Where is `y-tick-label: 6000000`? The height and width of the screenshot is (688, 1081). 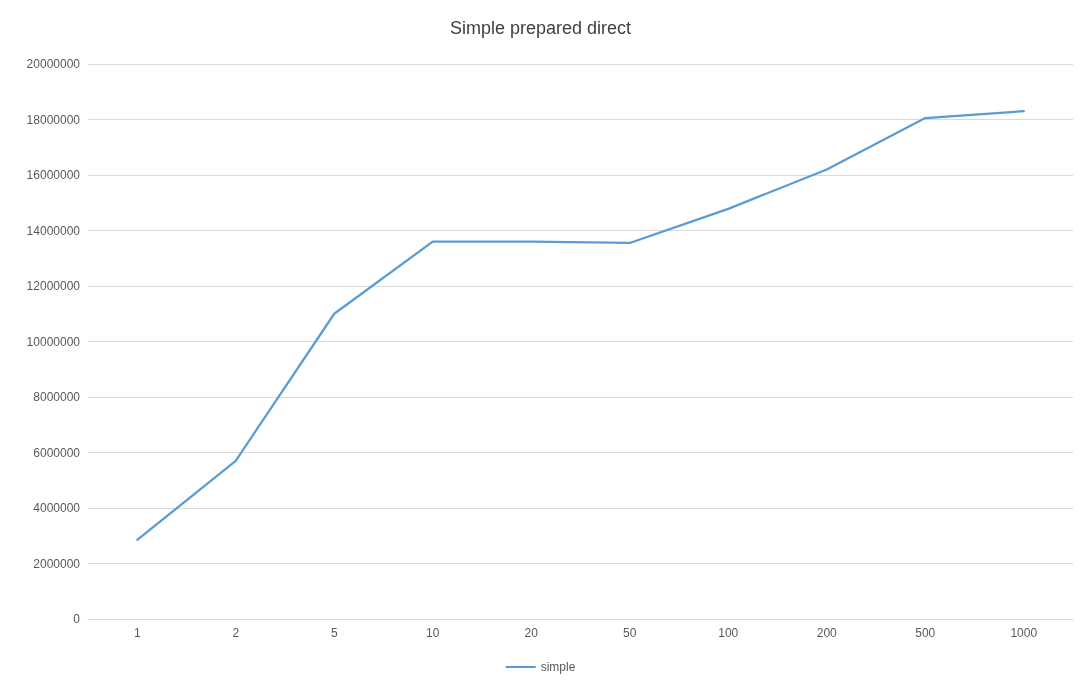 y-tick-label: 6000000 is located at coordinates (57, 452).